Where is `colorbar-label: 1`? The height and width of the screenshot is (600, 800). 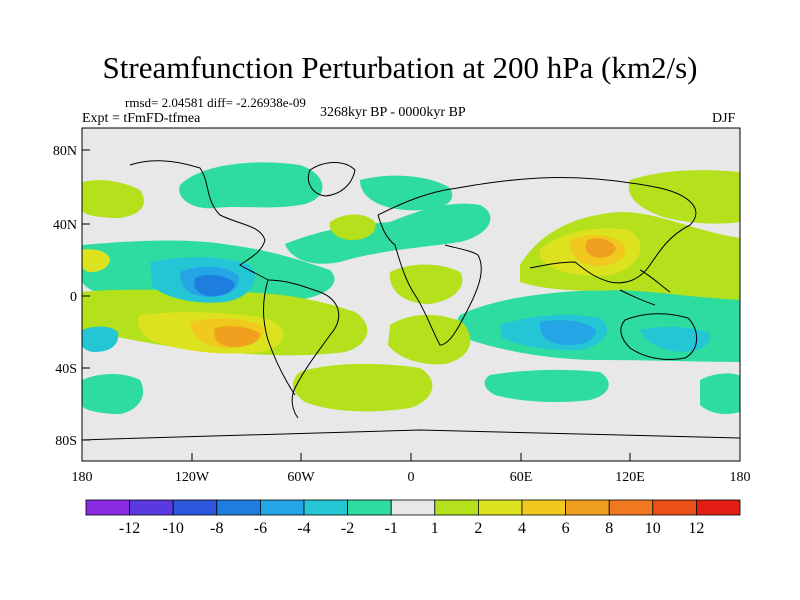 colorbar-label: 1 is located at coordinates (435, 528).